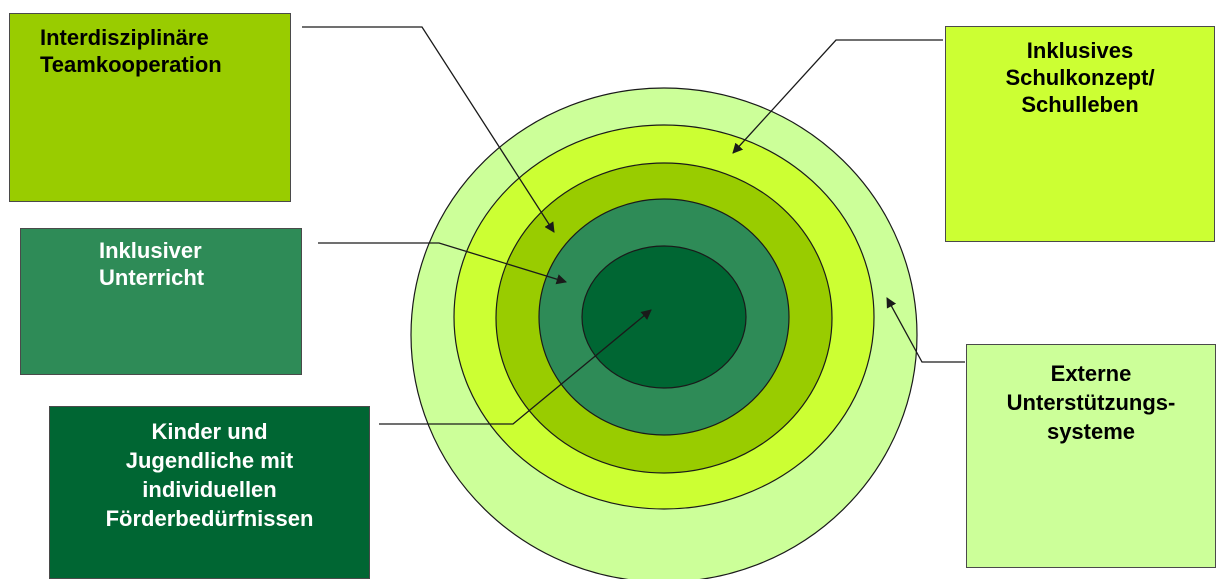  I want to click on box-team-cooperation: Interdisziplinäre Teamkooperation, so click(150, 107).